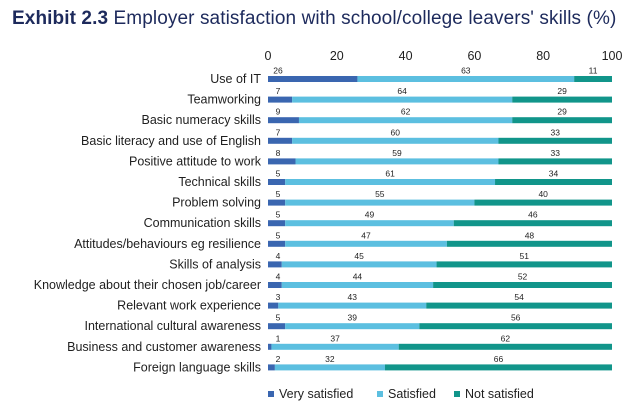 The width and height of the screenshot is (638, 420). What do you see at coordinates (523, 277) in the screenshot?
I see `data-label-not-satisfied: 52` at bounding box center [523, 277].